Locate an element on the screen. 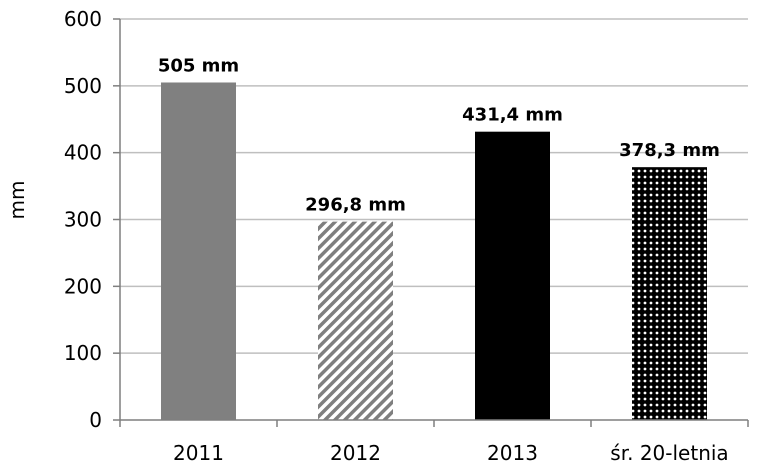 The height and width of the screenshot is (469, 758). x-tick-label: śr. 20-letnia is located at coordinates (669, 453).